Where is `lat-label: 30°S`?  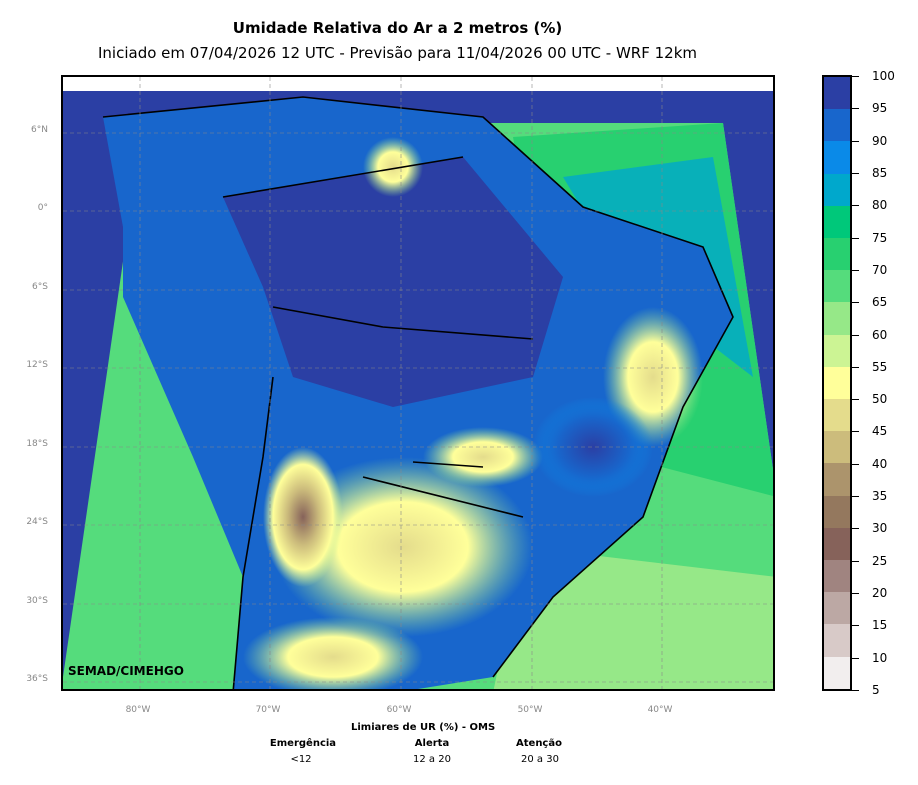 lat-label: 30°S is located at coordinates (37, 601).